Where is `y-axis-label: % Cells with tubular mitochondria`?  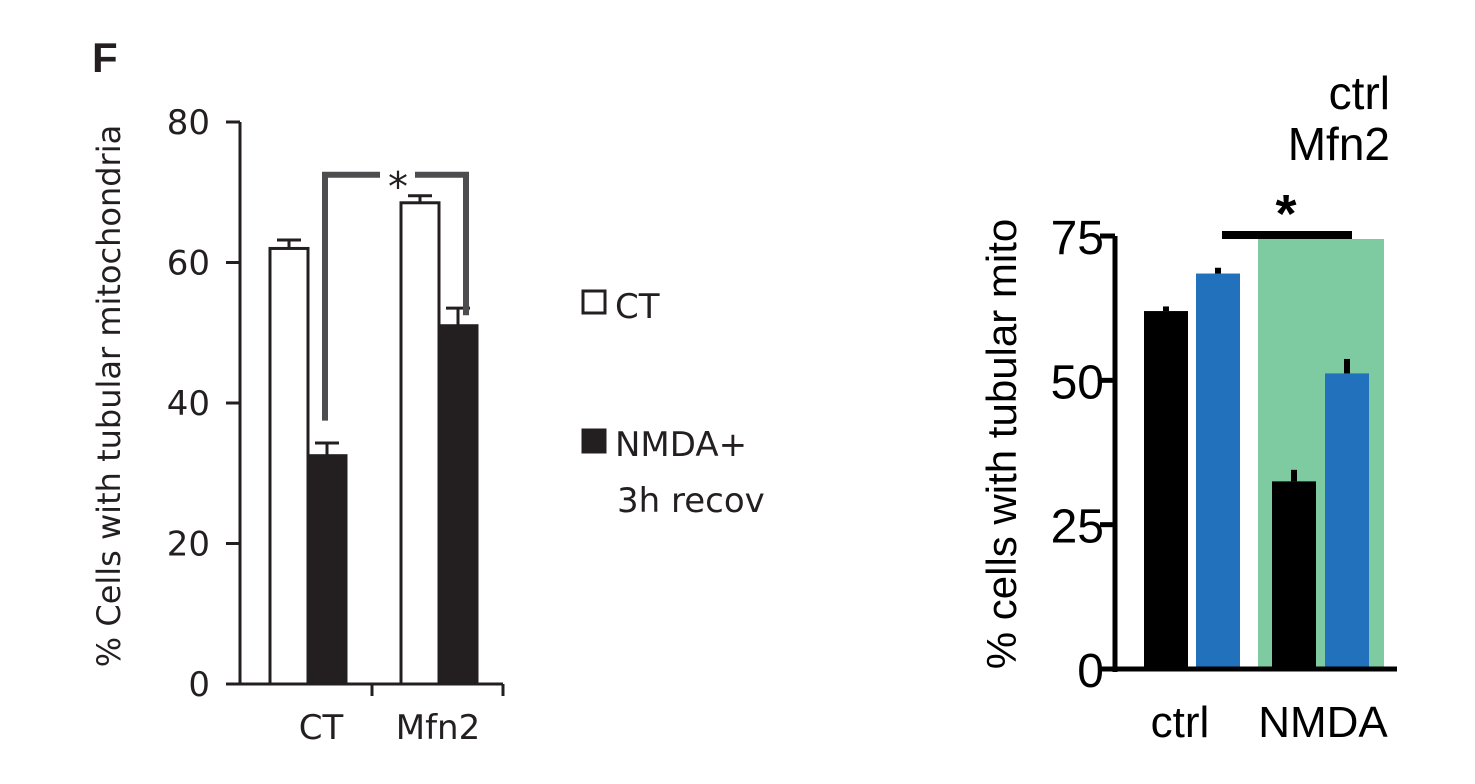
y-axis-label: % Cells with tubular mitochondria is located at coordinates (109, 396).